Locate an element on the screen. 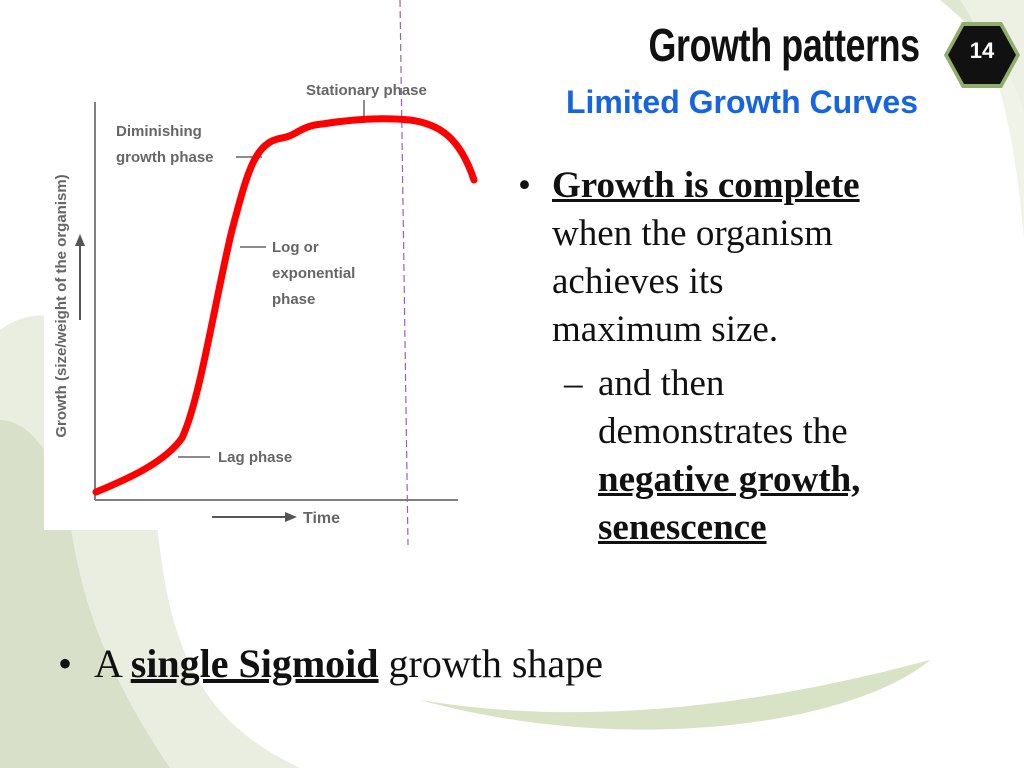  bullet-bold-text: Growth is complete is located at coordinates (706, 185).